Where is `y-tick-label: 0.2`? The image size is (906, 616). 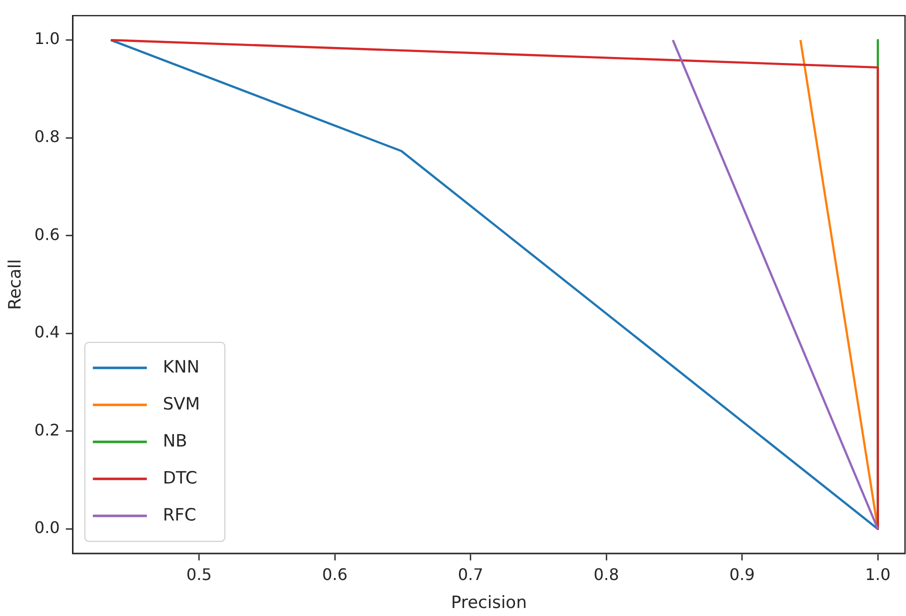
y-tick-label: 0.2 is located at coordinates (47, 430).